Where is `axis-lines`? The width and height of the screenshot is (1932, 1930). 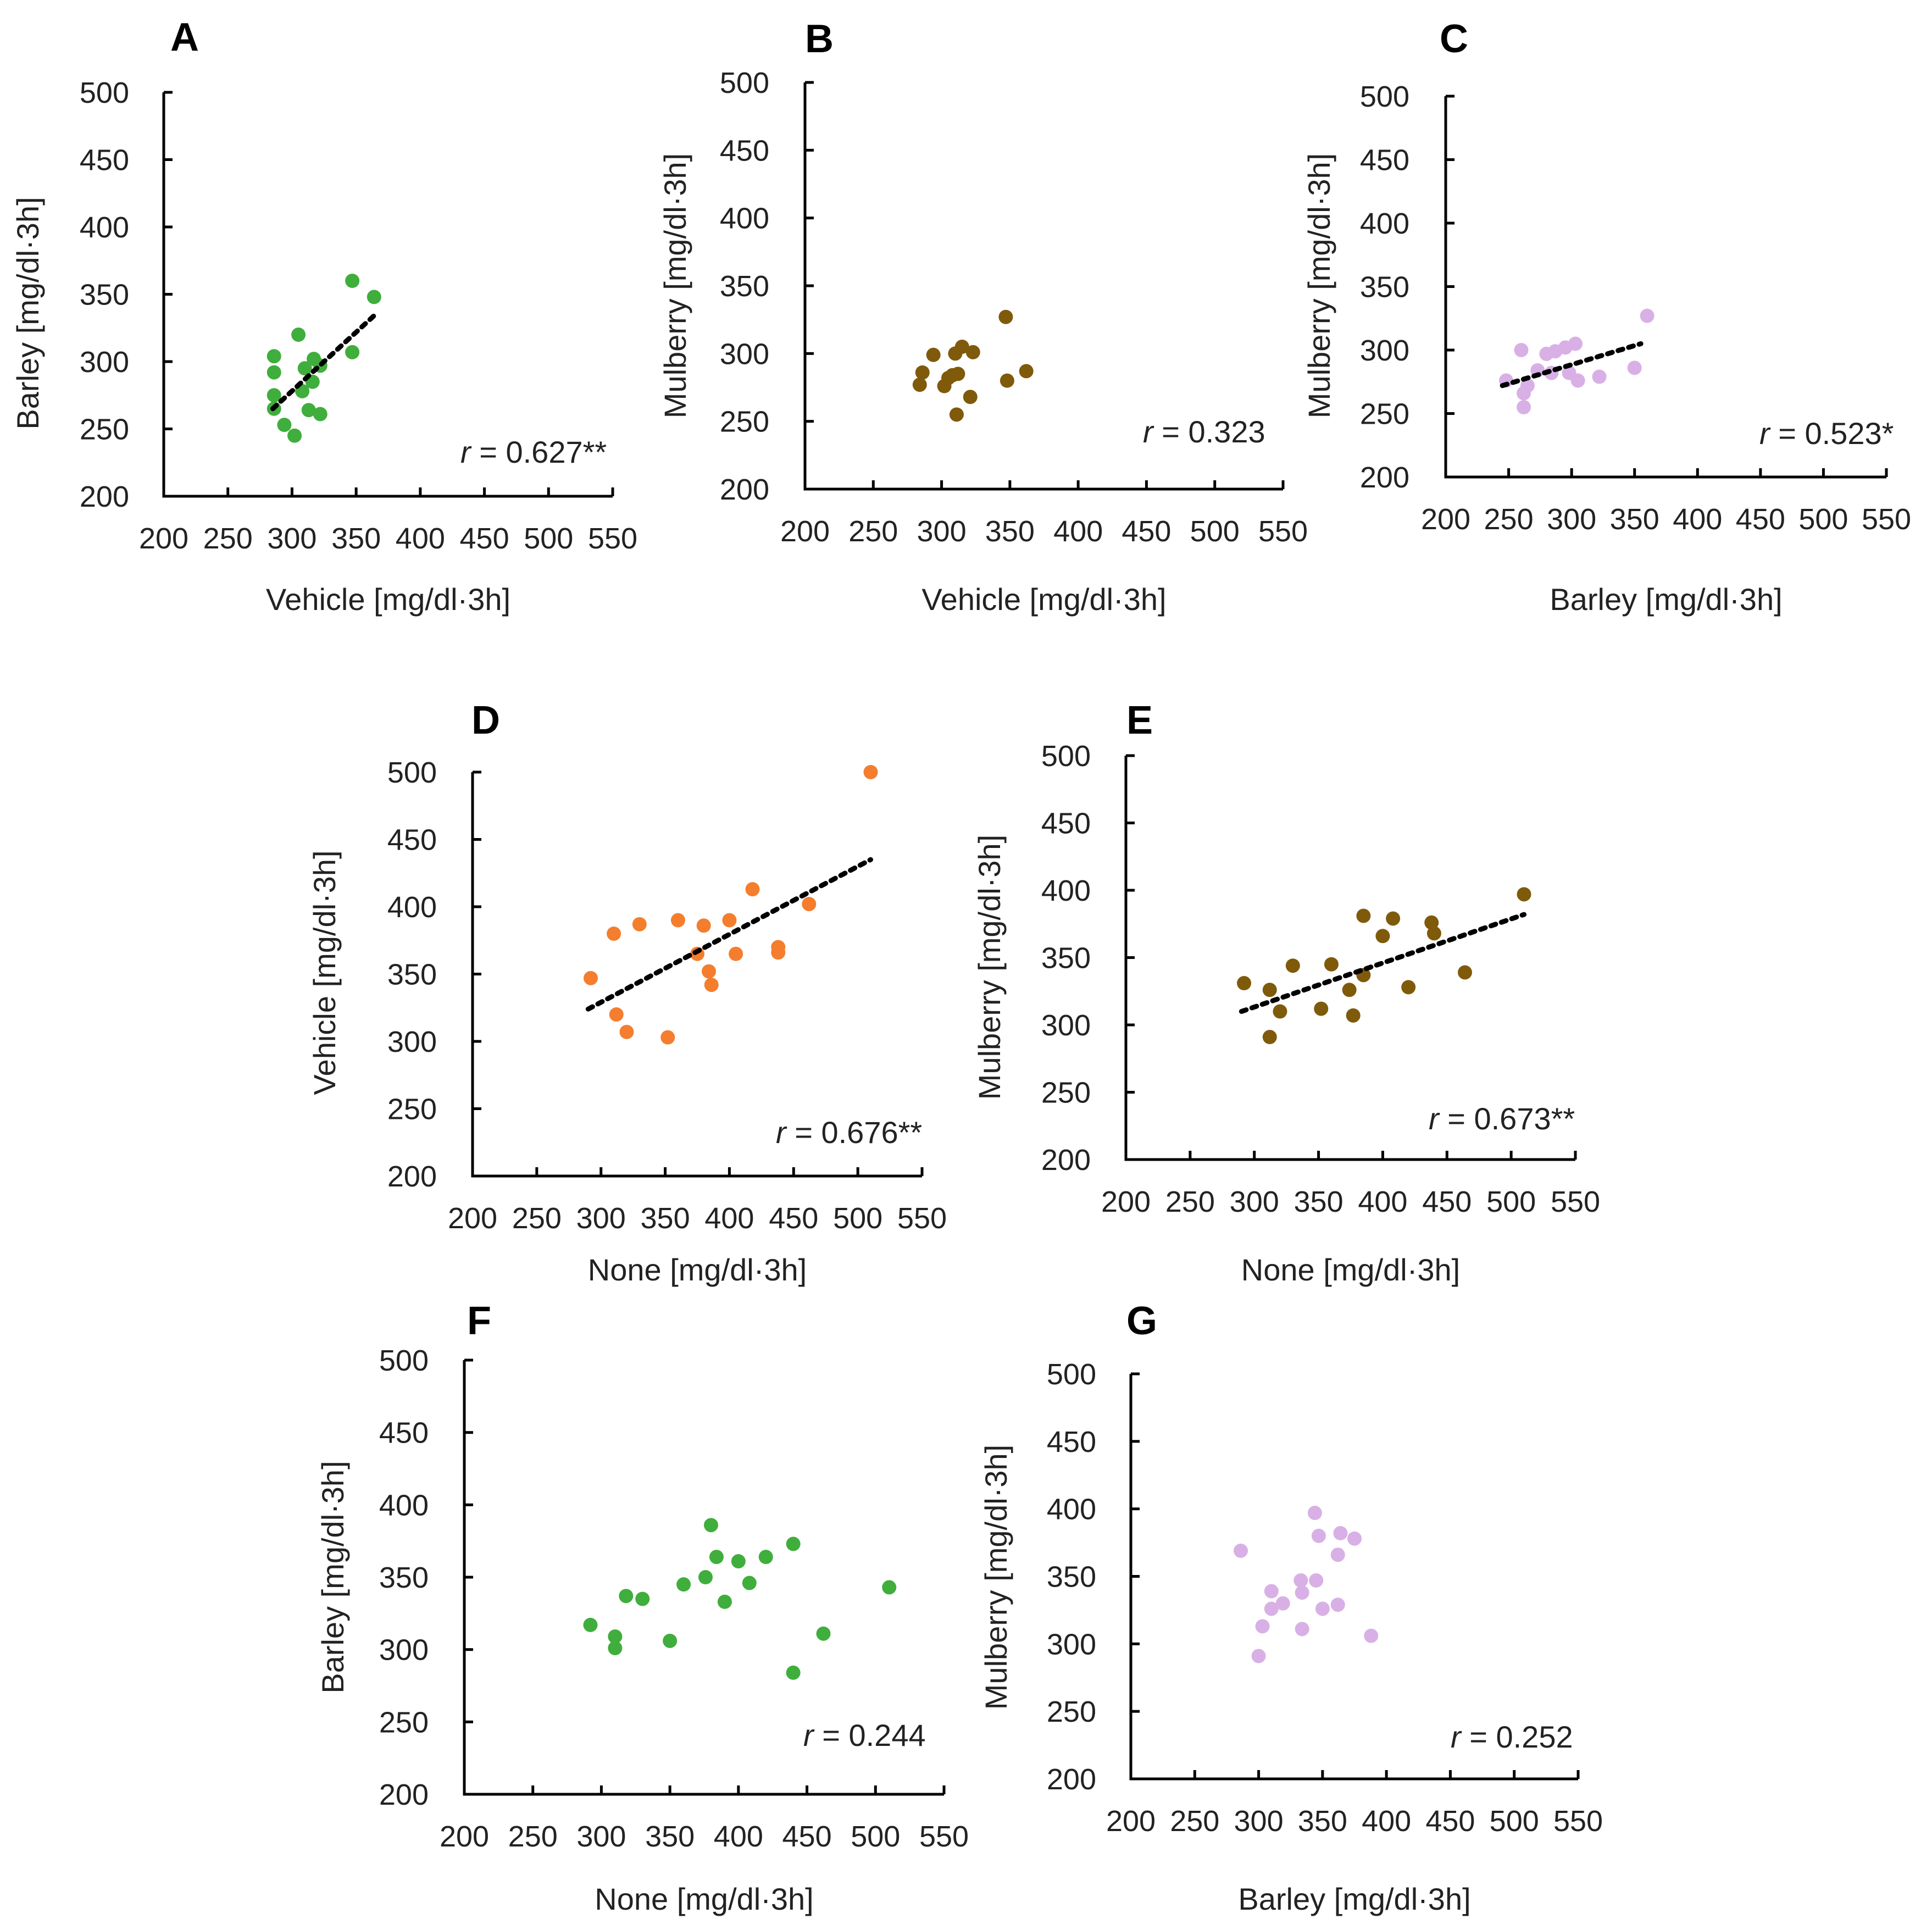 axis-lines is located at coordinates (1349, 958).